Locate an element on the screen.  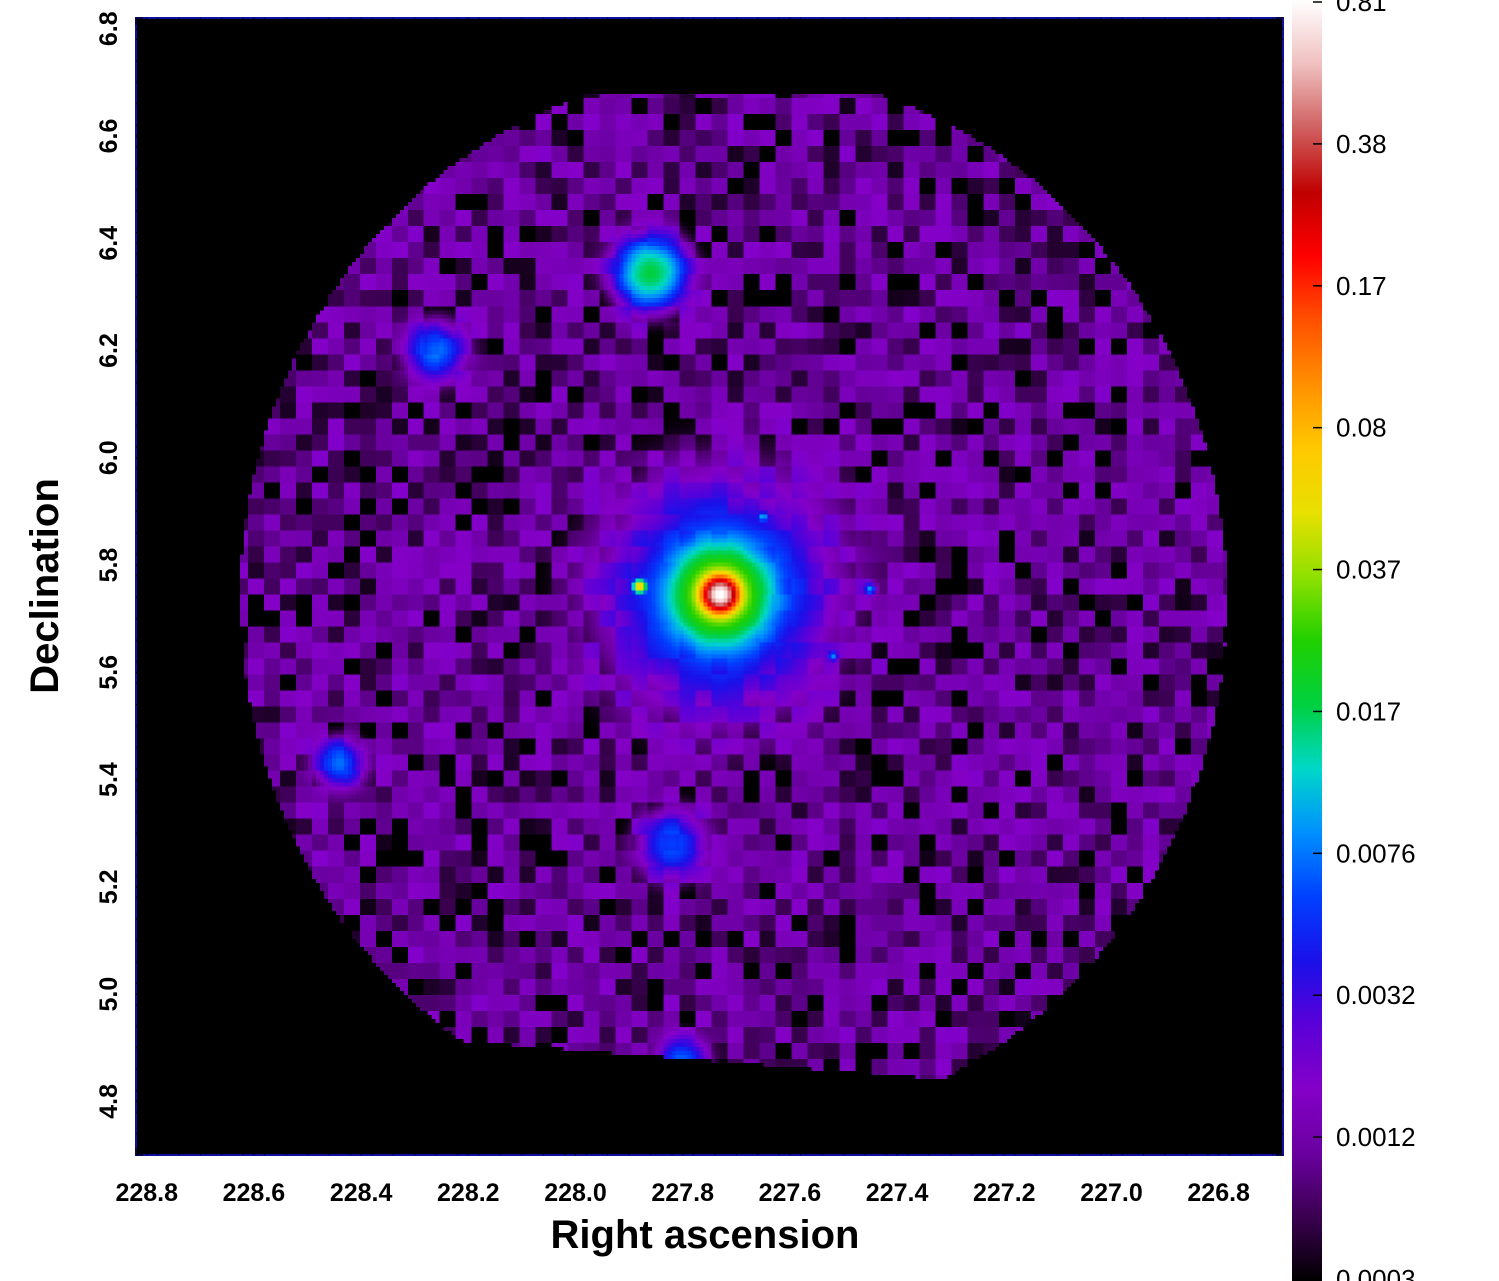
colorbar-tick-label: 0.0003 is located at coordinates (1376, 1272).